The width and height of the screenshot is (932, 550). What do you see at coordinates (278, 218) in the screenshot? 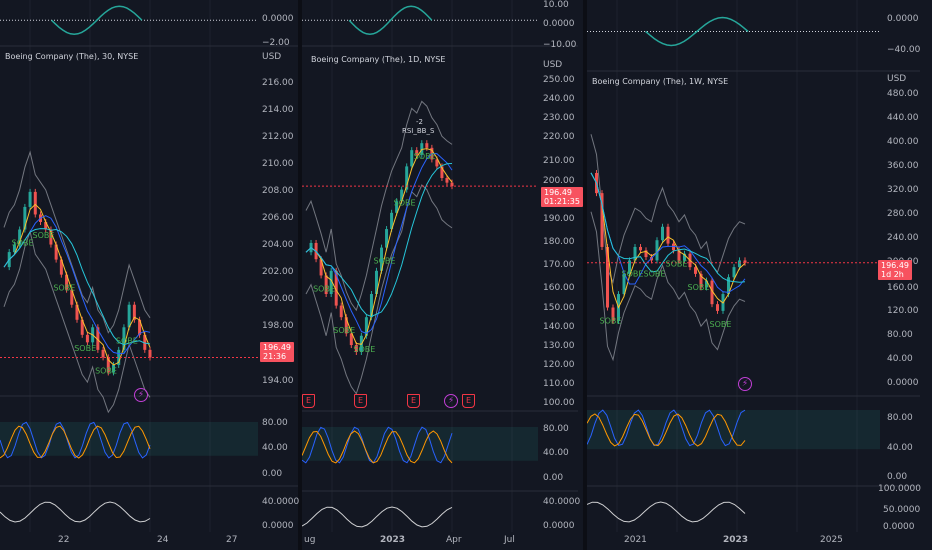
I see `price-axis-label: 206.00` at bounding box center [278, 218].